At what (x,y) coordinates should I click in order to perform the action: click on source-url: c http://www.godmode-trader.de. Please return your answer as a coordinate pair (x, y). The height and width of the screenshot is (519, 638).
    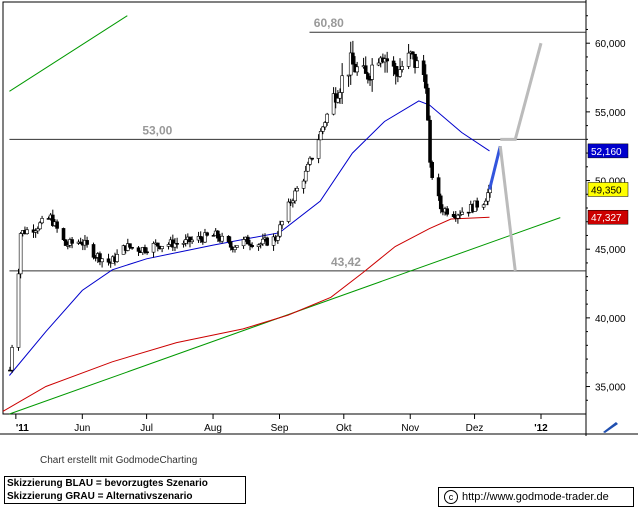
    Looking at the image, I should click on (536, 497).